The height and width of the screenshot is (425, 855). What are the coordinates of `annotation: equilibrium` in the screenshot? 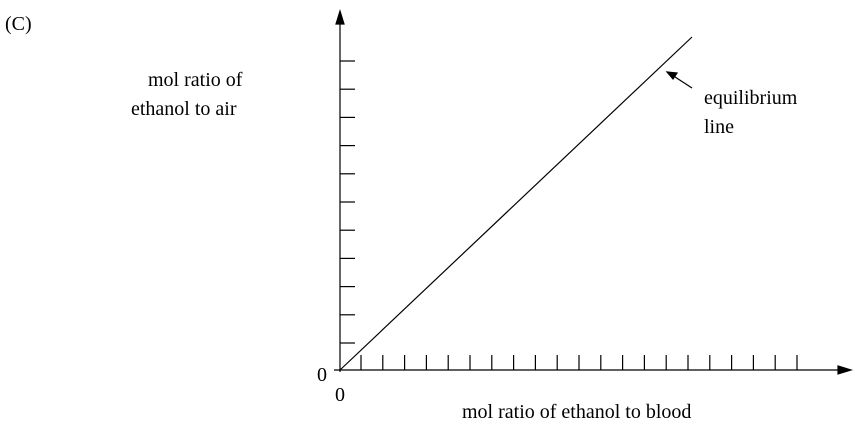 It's located at (751, 98).